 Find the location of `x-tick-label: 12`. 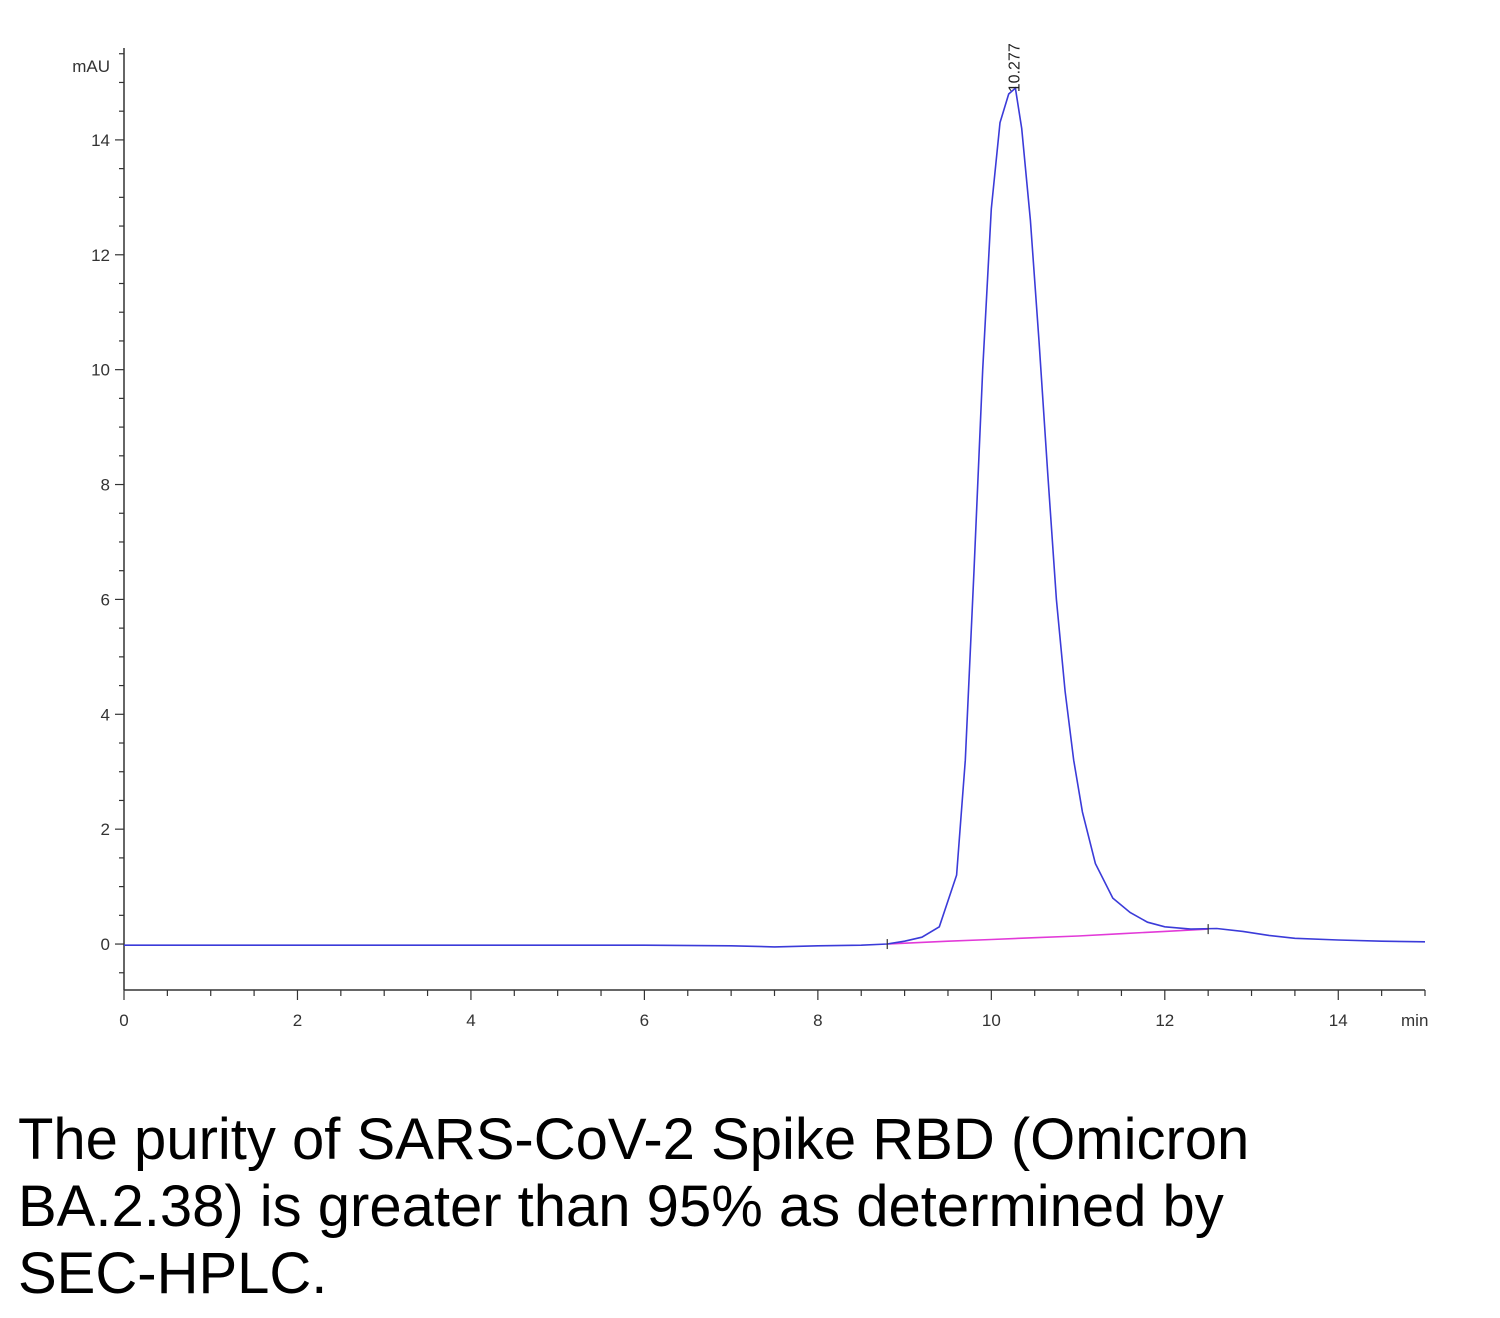

x-tick-label: 12 is located at coordinates (1164, 1020).